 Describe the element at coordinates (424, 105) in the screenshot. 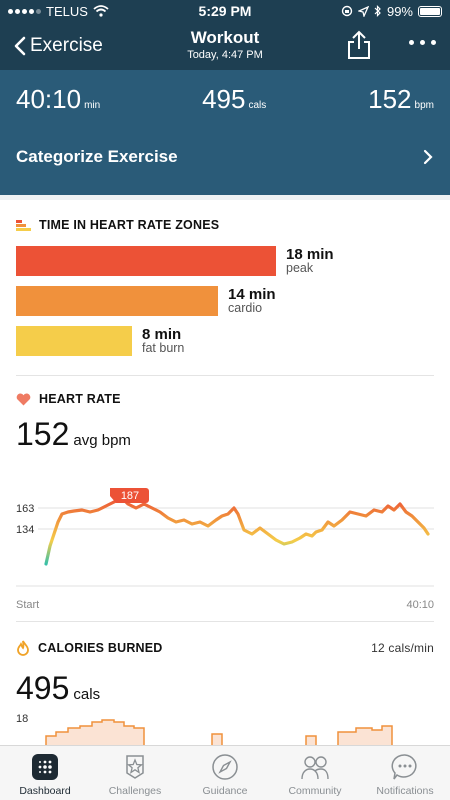

I see `heart-rate-unit: bpm` at that location.